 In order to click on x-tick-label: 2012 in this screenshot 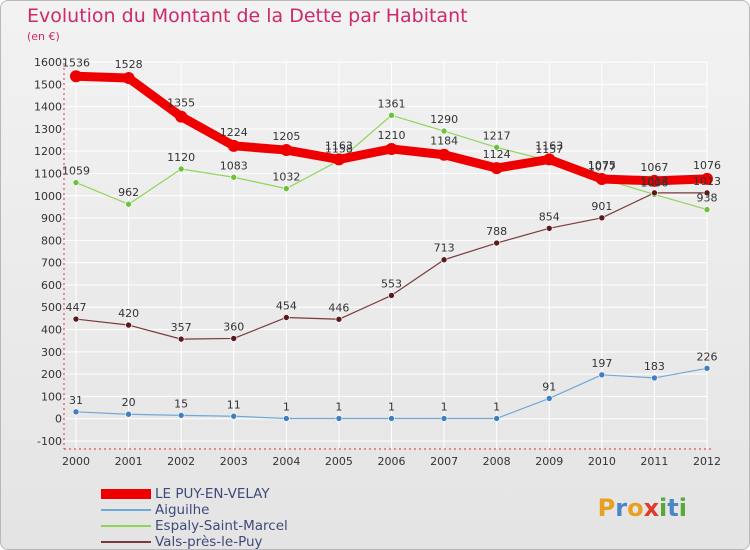, I will do `click(707, 461)`.